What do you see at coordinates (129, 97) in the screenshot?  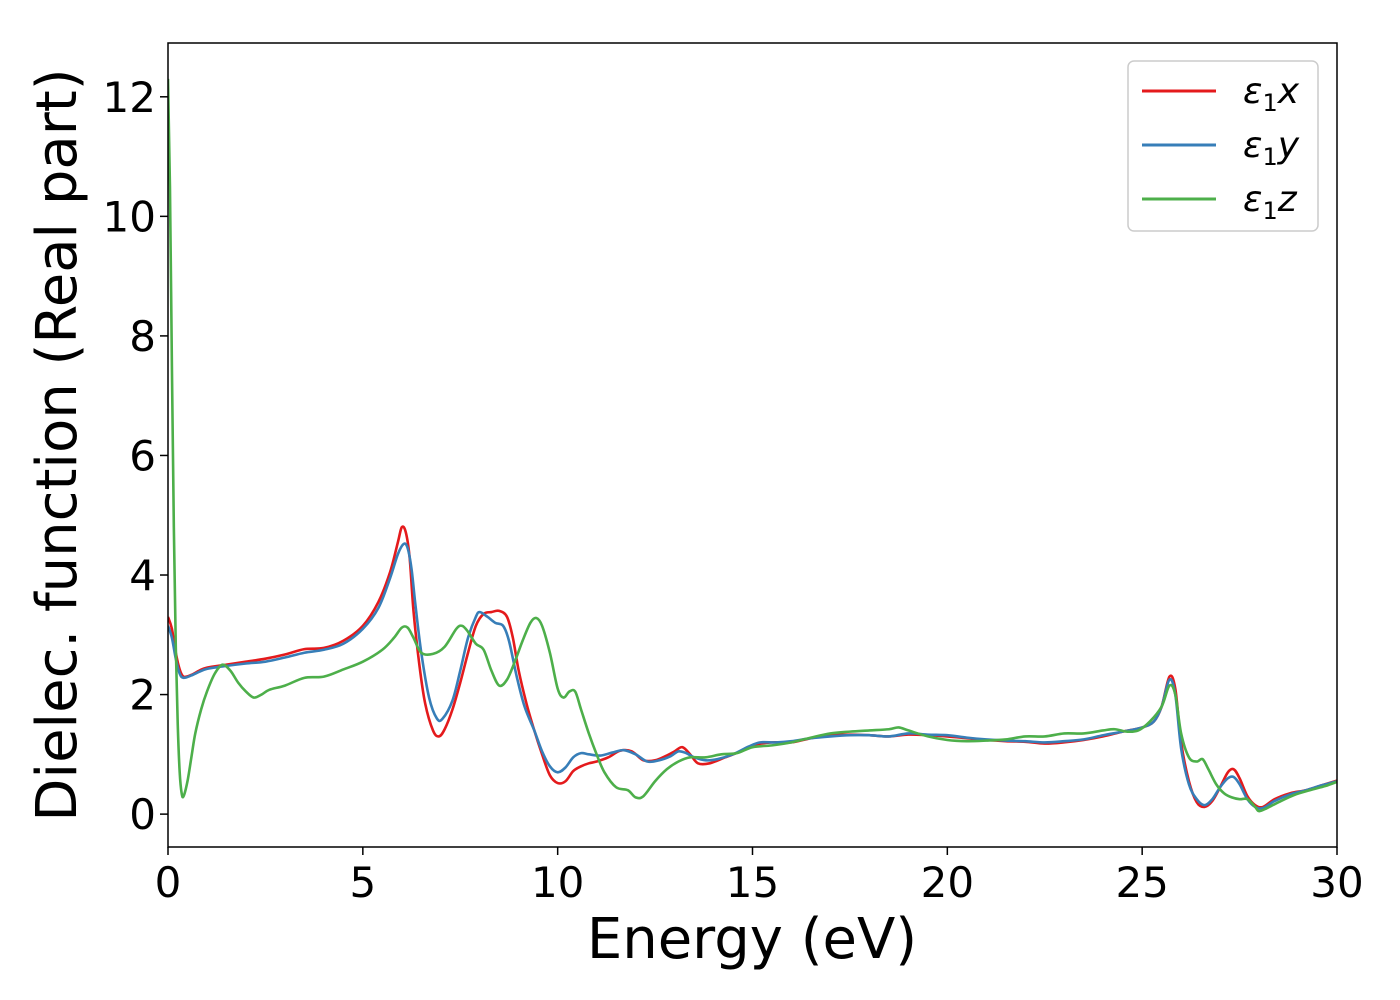 I see `y-tick-label: 12` at bounding box center [129, 97].